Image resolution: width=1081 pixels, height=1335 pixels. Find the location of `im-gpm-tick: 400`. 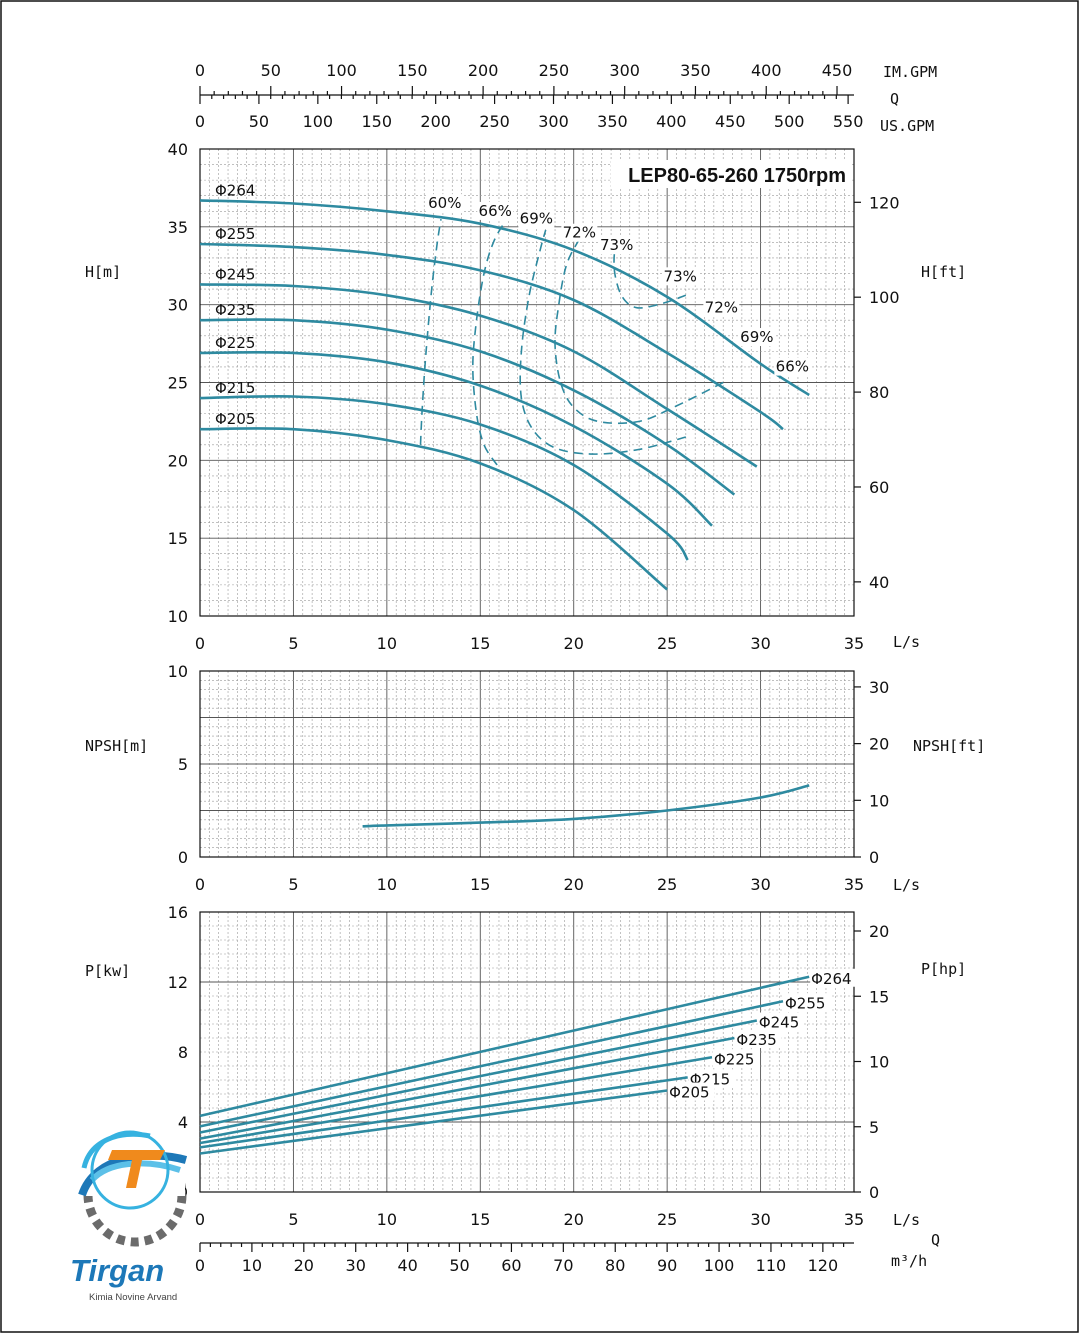

im-gpm-tick: 400 is located at coordinates (766, 70).